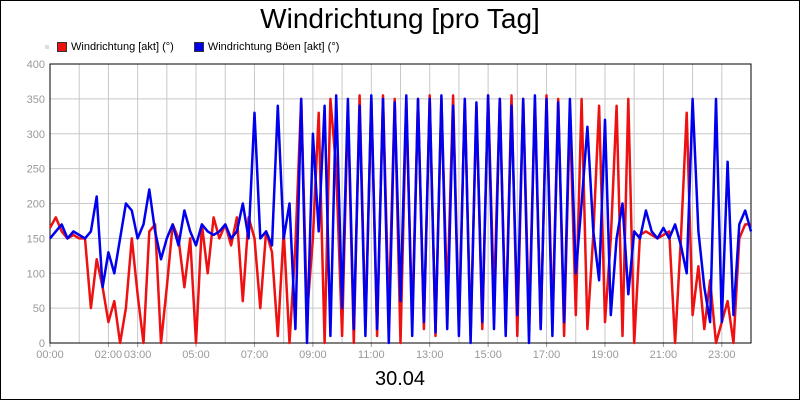 The height and width of the screenshot is (400, 800). What do you see at coordinates (255, 355) in the screenshot?
I see `x-tick-label: 07:00` at bounding box center [255, 355].